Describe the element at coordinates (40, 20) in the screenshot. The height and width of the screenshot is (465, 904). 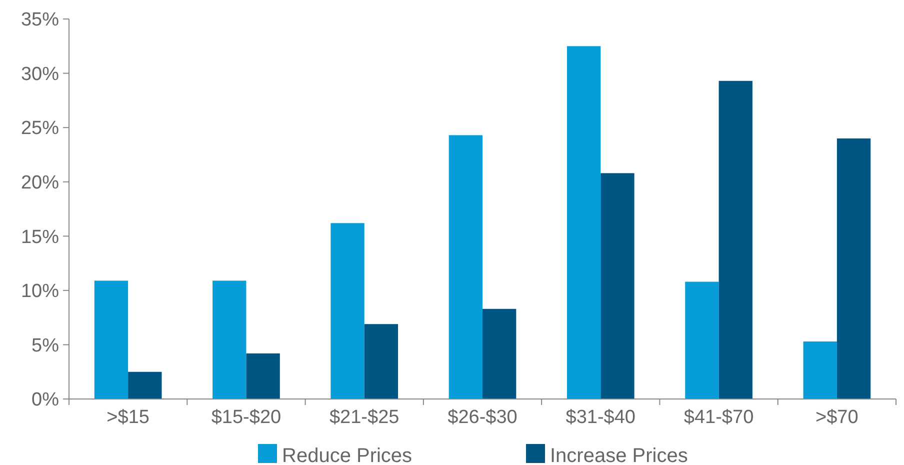
I see `y-tick-label: 35%` at that location.